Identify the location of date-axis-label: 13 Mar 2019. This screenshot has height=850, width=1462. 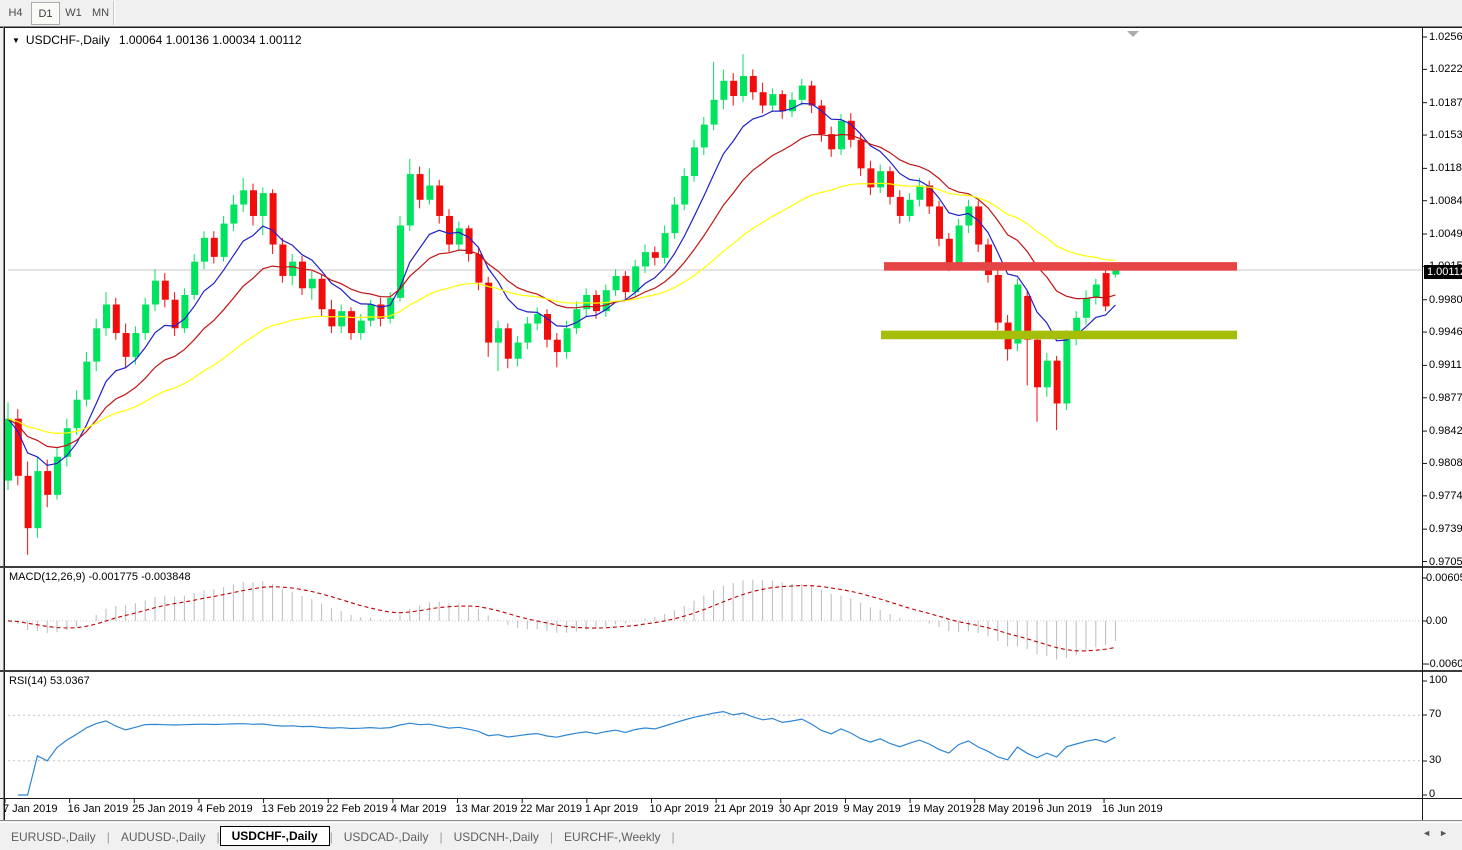
(486, 809).